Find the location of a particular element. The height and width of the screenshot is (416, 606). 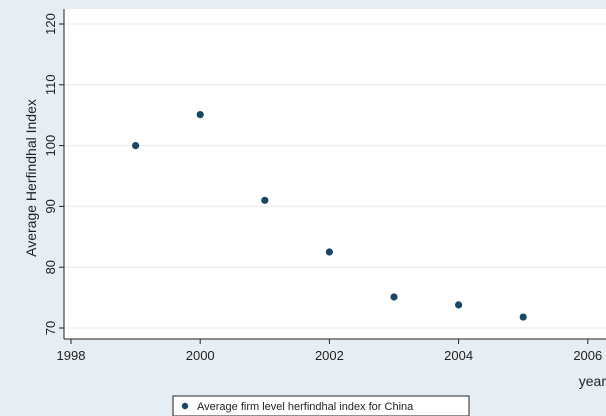

y-tick-label: 80 is located at coordinates (50, 267).